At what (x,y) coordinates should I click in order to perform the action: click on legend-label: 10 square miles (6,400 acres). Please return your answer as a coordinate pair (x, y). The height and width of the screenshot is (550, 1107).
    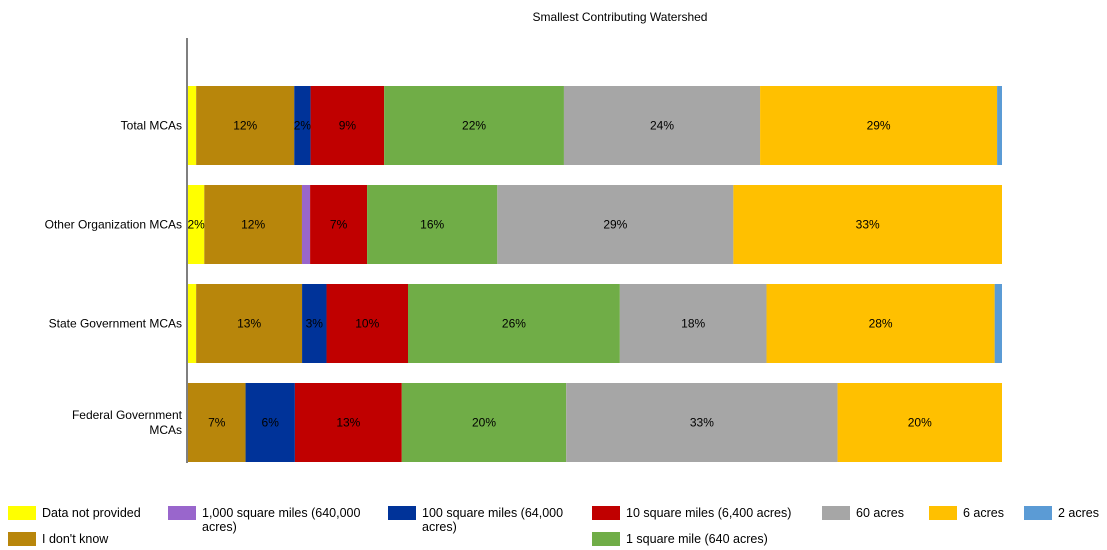
    Looking at the image, I should click on (709, 513).